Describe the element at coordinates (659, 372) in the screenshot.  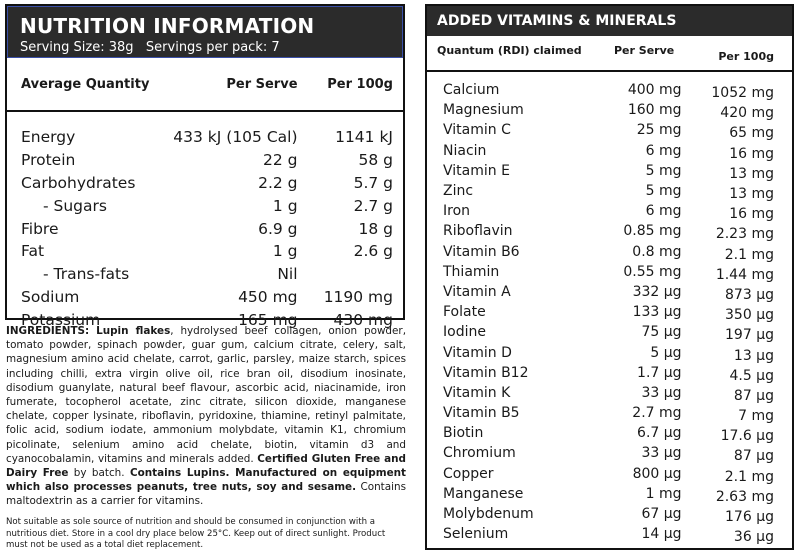
I see `per-serve-value: 1.7 µg` at that location.